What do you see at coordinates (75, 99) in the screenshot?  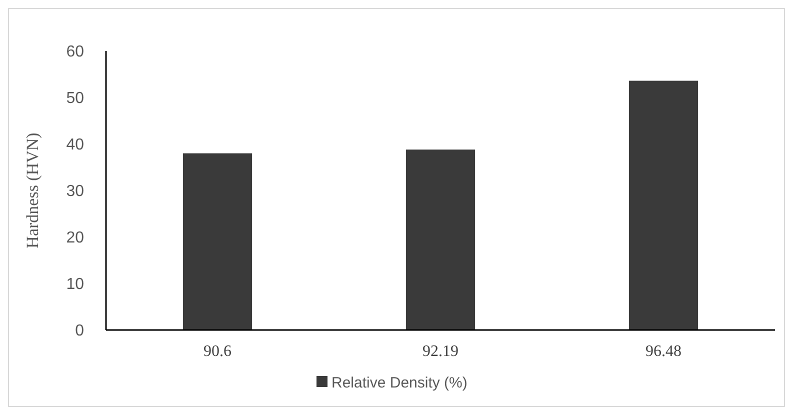 I see `y-tick-label: 50` at bounding box center [75, 99].